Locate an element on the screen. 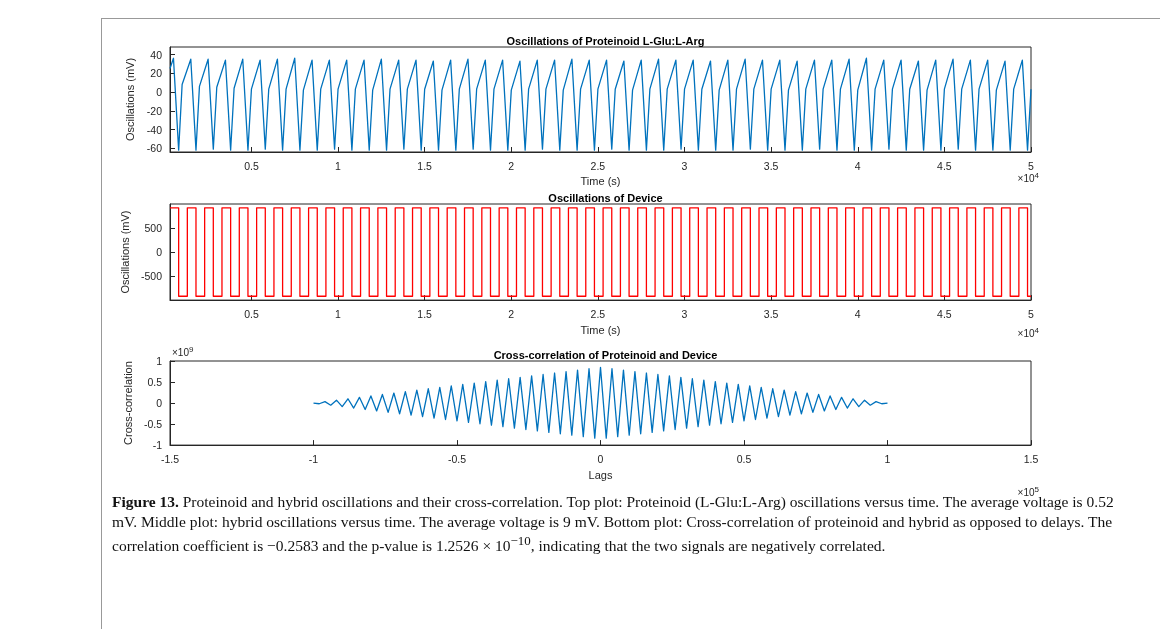  y-tick-label: 500 is located at coordinates (153, 228).